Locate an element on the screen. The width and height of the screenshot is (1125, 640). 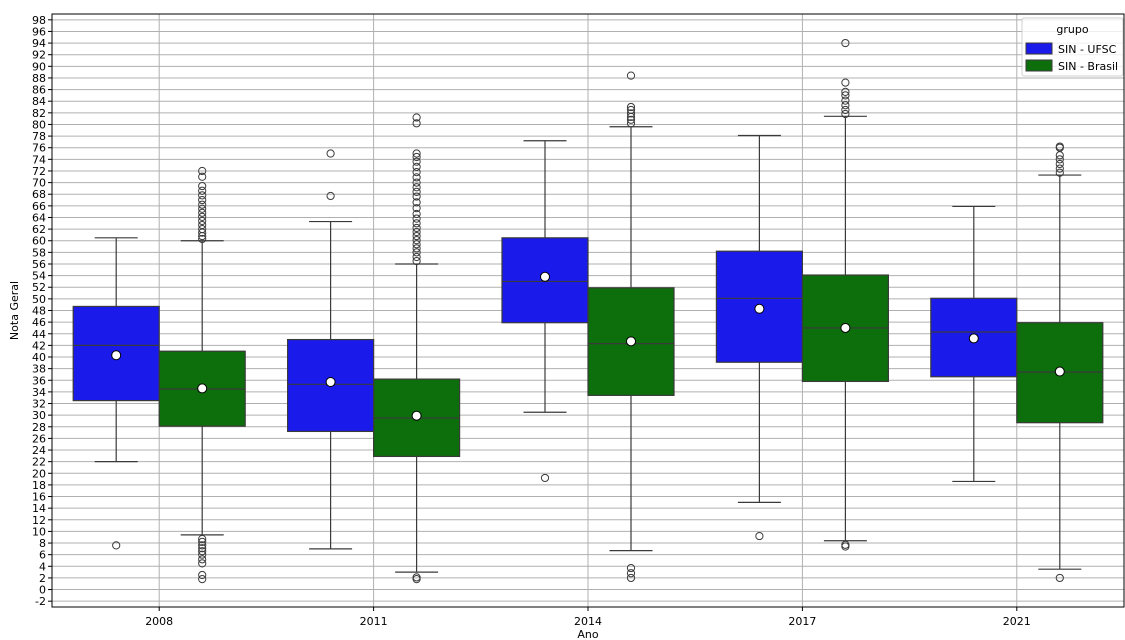
y-tick-label: 22 is located at coordinates (39, 462).